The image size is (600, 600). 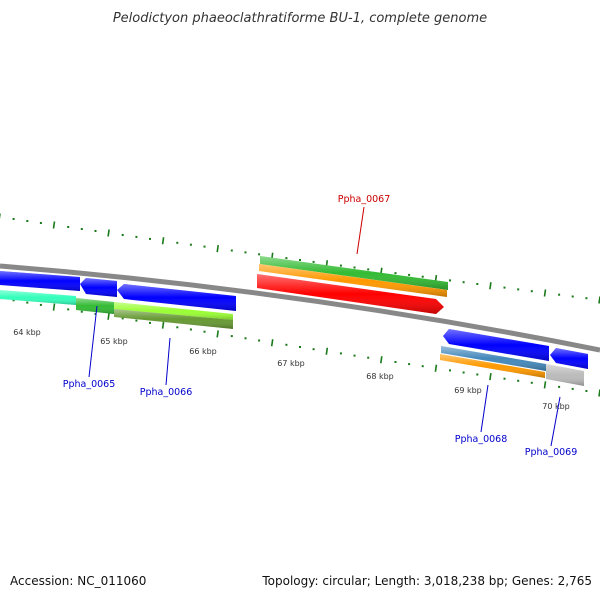 What do you see at coordinates (78, 581) in the screenshot?
I see `accession-label: Accession: NC_011060` at bounding box center [78, 581].